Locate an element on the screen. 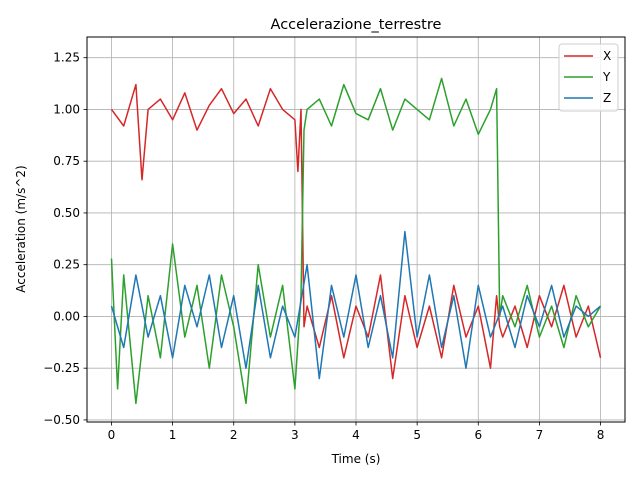  x-tick-label: 0 is located at coordinates (112, 435).